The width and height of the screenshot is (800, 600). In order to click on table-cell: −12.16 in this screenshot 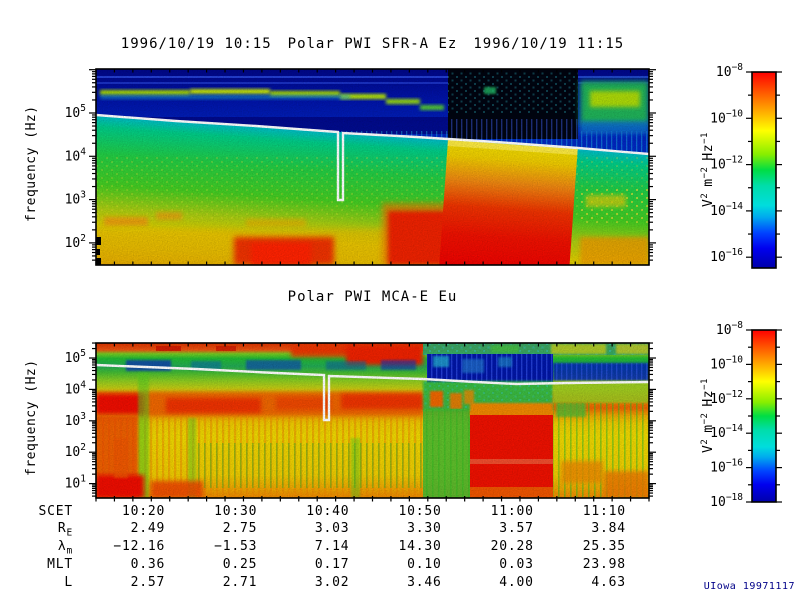, I will do `click(139, 546)`.